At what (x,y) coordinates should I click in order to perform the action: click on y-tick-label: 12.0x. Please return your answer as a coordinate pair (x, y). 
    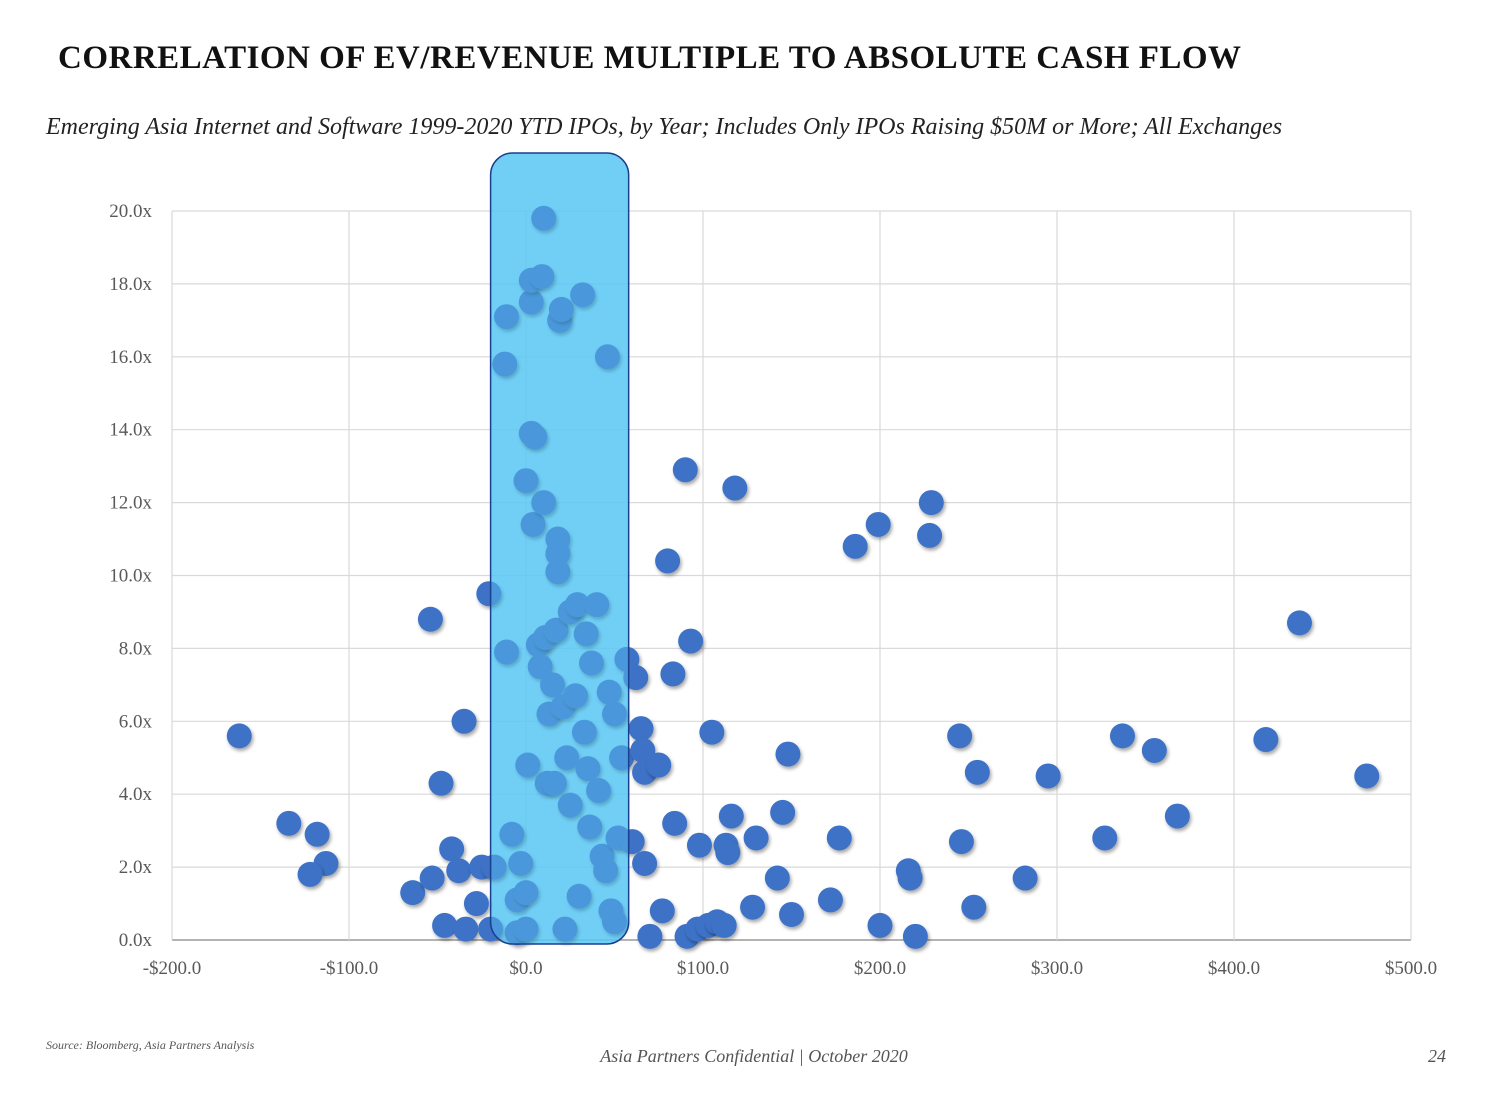
    Looking at the image, I should click on (130, 503).